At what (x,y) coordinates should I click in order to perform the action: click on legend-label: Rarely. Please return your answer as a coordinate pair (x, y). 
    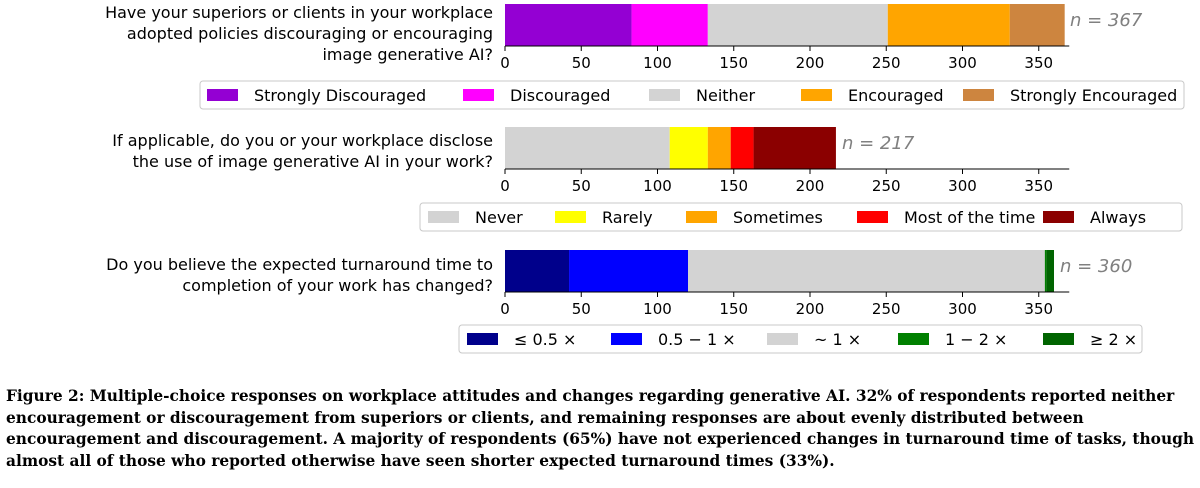
    Looking at the image, I should click on (627, 217).